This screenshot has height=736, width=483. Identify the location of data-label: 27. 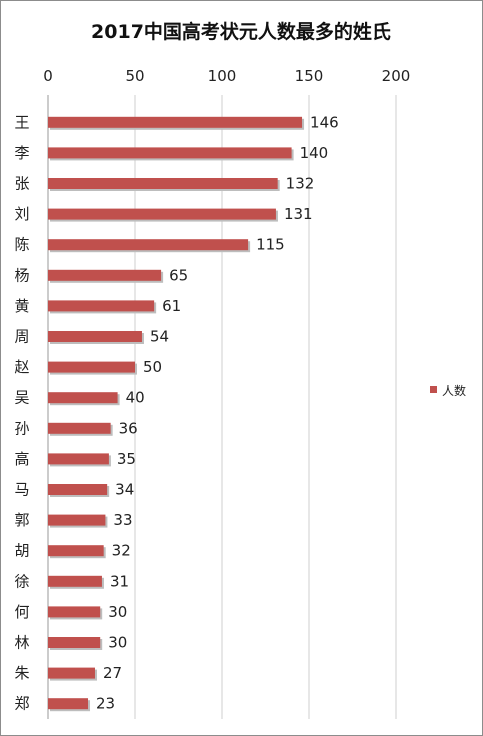
(112, 673).